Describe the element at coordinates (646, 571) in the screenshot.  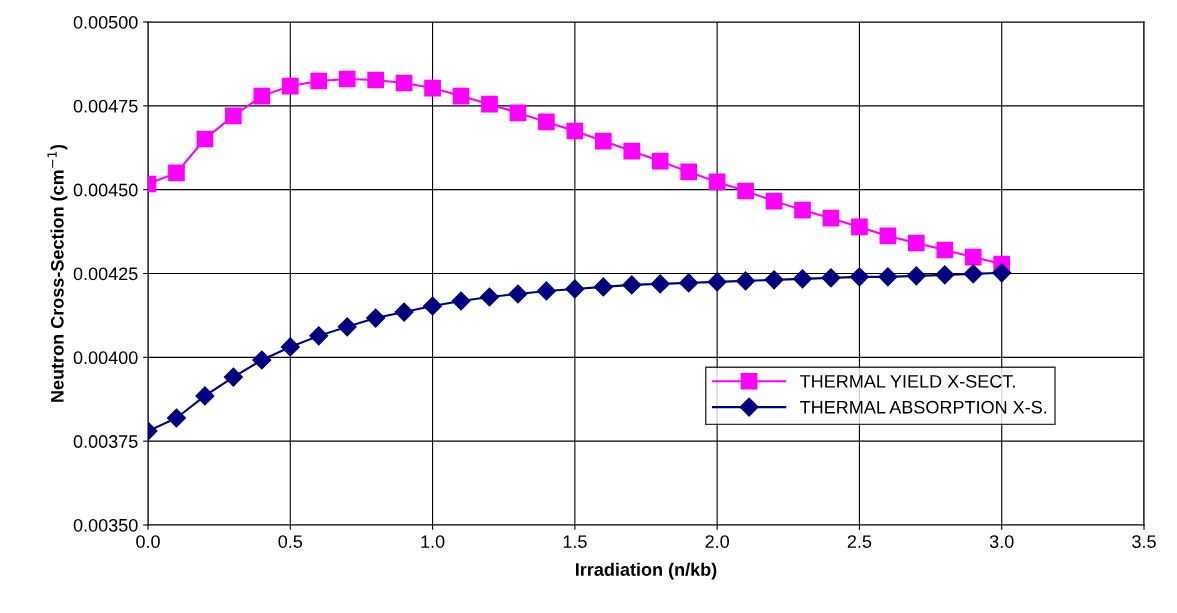
I see `x-axis-title: Irradiation (n/kb)` at that location.